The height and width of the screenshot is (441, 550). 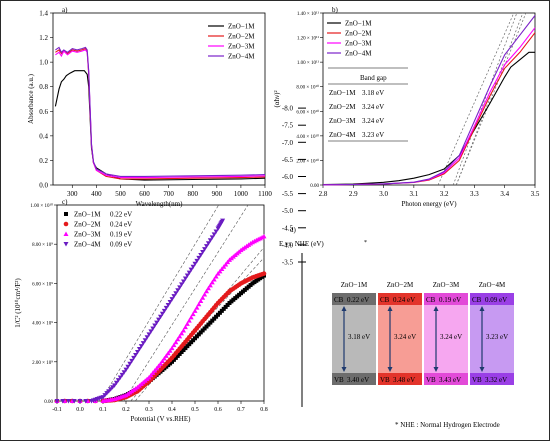 What do you see at coordinates (288, 263) in the screenshot?
I see `energy-tick-label: -3.5` at bounding box center [288, 263].